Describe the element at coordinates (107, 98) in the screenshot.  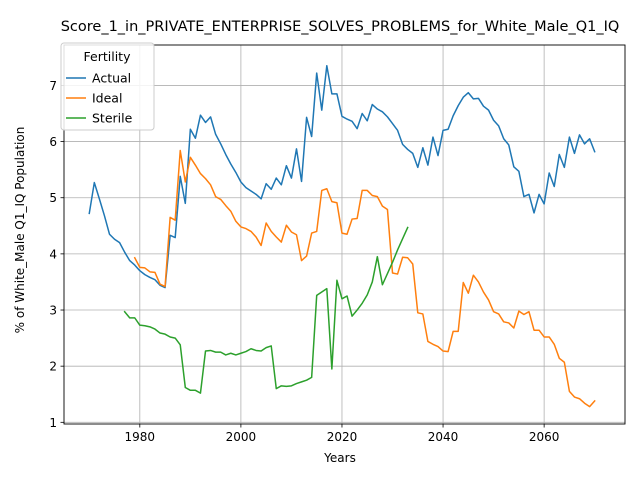
I see `legend-label-ideal: Ideal` at that location.